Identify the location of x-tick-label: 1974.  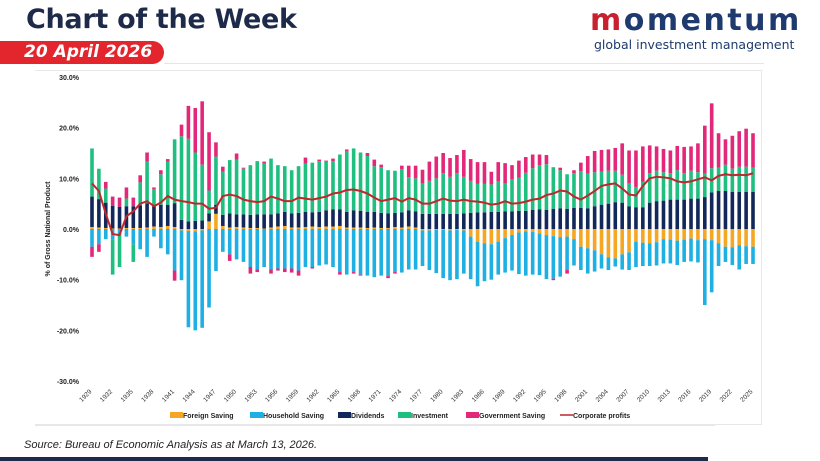
(395, 395).